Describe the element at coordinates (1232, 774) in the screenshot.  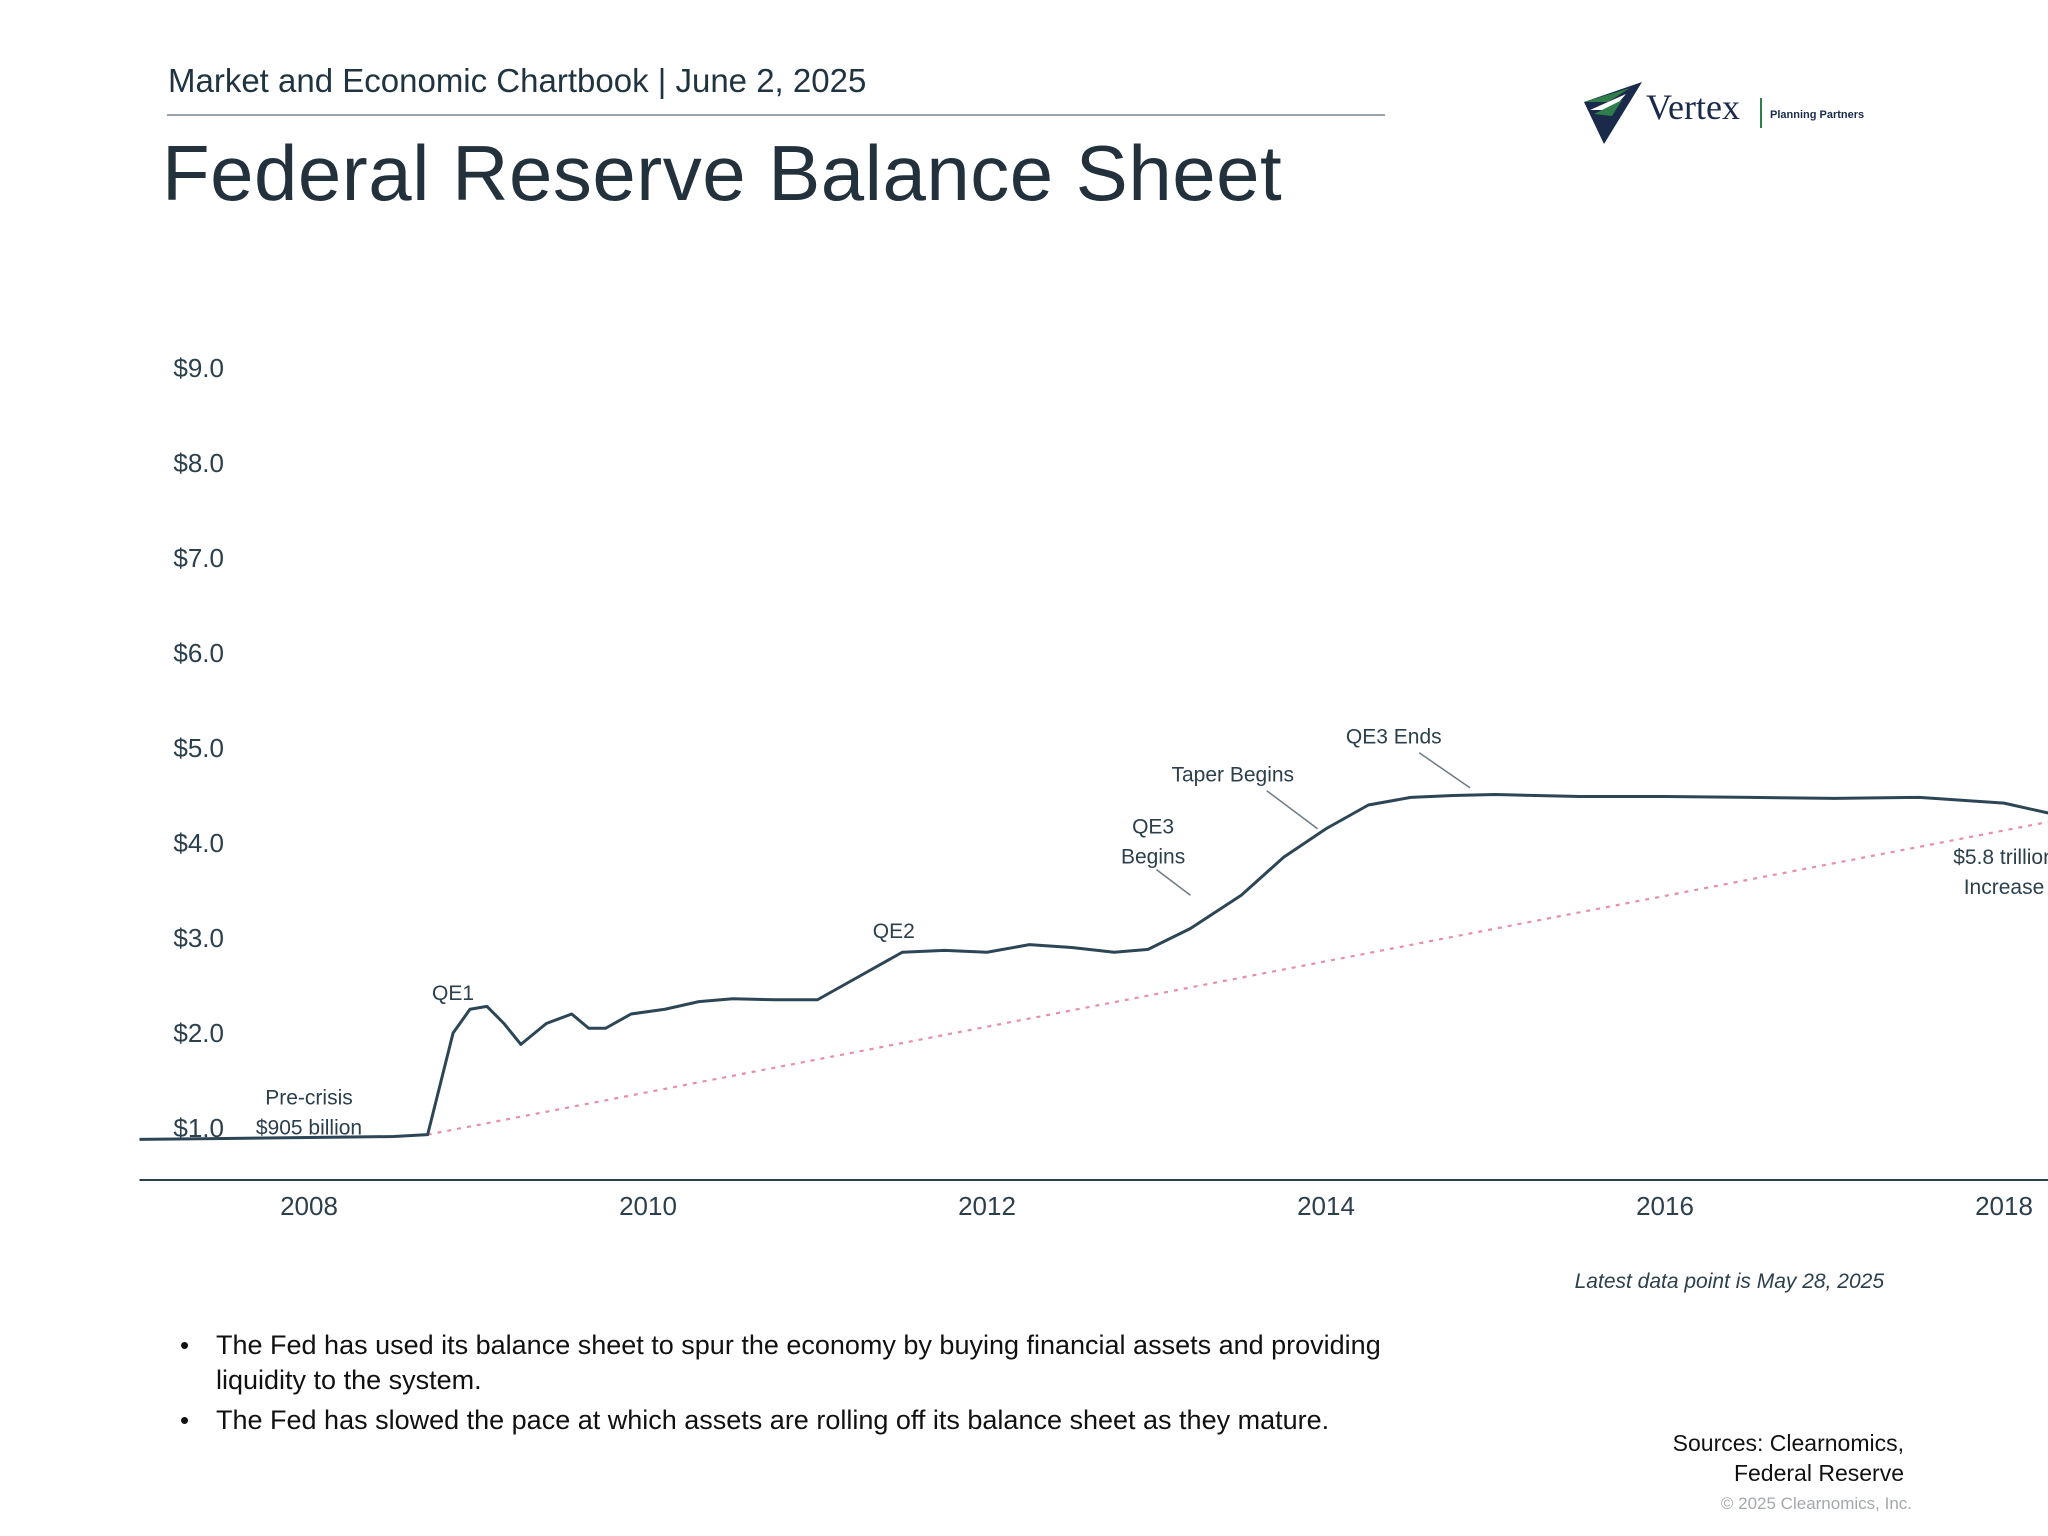
I see `annotation-taper-begins: Taper Begins` at that location.